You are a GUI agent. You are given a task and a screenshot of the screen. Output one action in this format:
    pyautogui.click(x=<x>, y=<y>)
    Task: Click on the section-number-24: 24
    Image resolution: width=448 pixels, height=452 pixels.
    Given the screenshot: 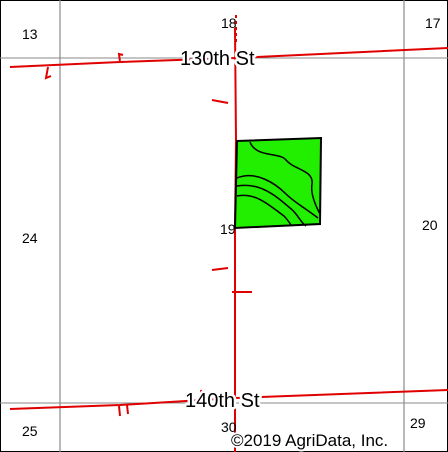 What is the action you would take?
    pyautogui.click(x=30, y=238)
    